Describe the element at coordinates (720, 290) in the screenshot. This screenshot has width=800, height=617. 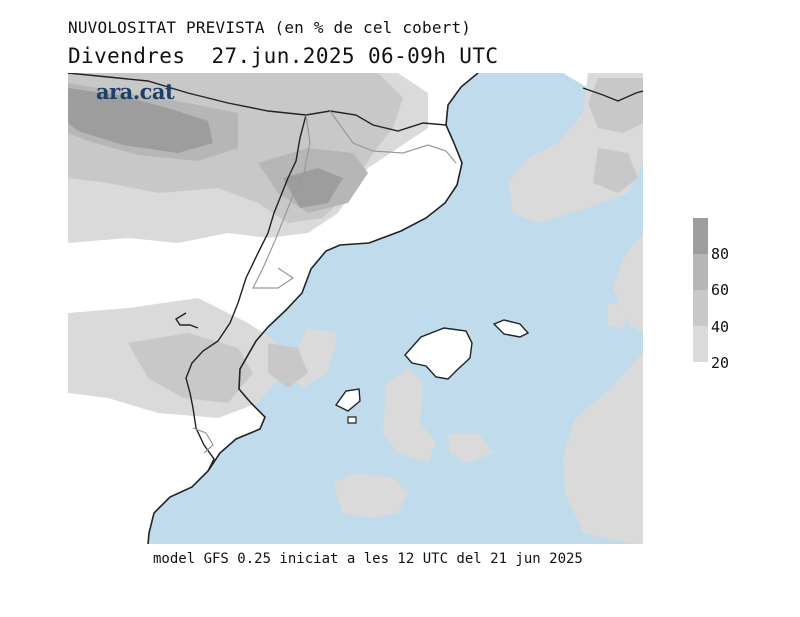
I see `legend-tick-60: 60` at that location.